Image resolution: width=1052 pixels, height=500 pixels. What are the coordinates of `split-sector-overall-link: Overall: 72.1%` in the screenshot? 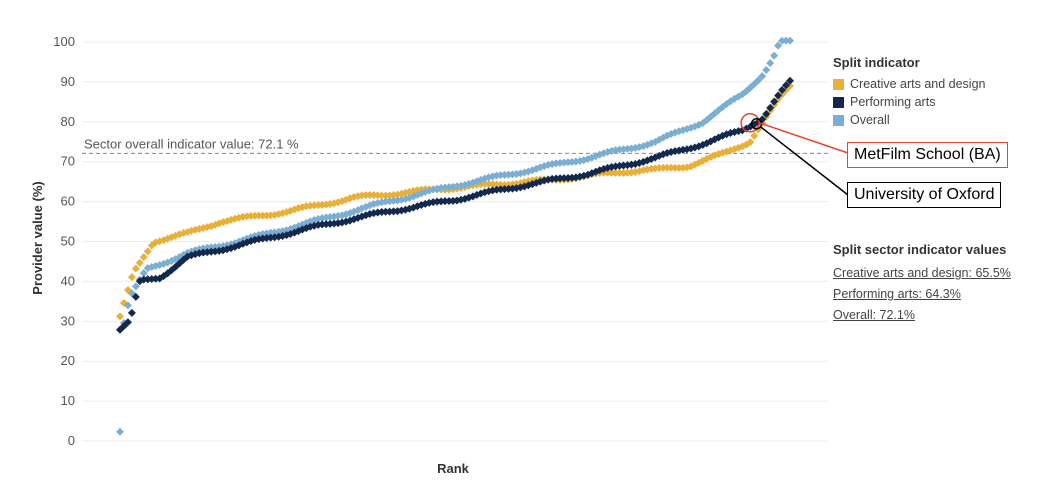 It's located at (874, 315).